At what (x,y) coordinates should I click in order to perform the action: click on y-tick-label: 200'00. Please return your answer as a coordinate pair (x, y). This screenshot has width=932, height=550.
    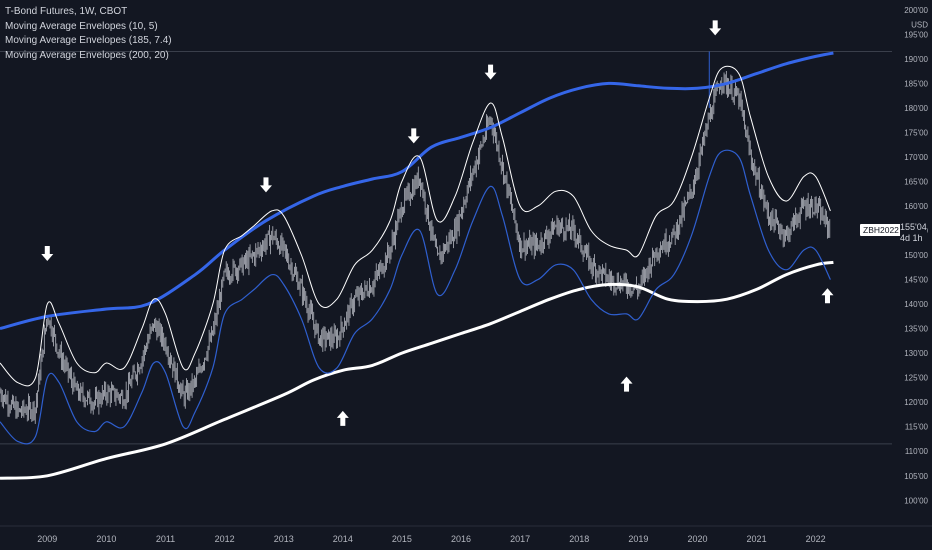
    Looking at the image, I should click on (916, 10).